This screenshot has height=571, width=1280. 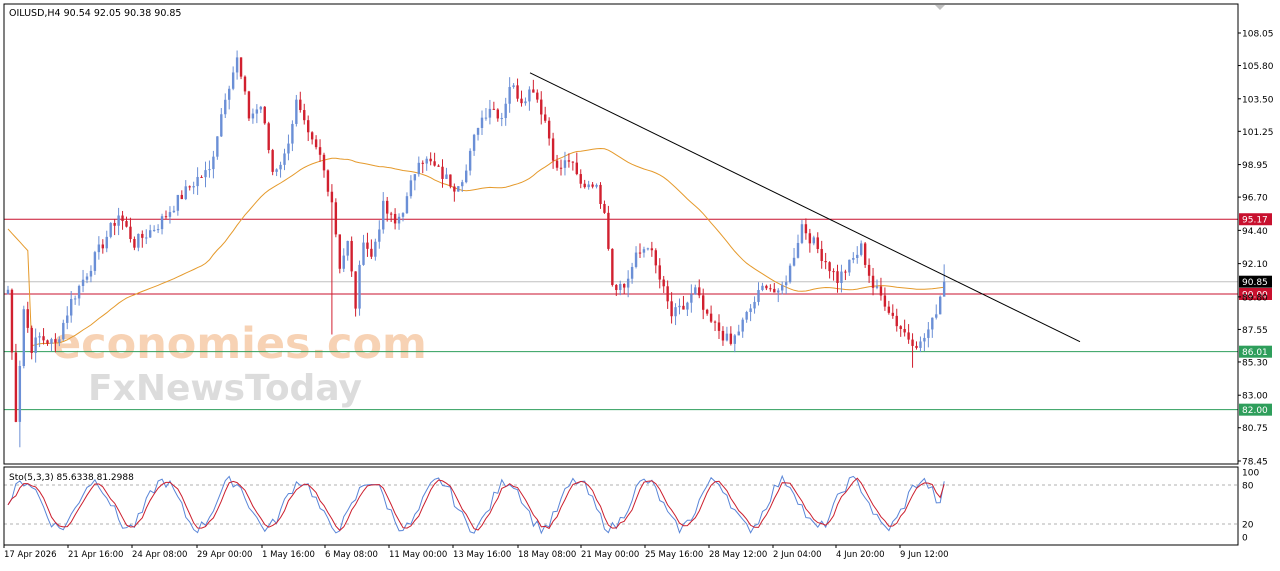 I want to click on y-tick-label: 83.00, so click(x=1255, y=397).